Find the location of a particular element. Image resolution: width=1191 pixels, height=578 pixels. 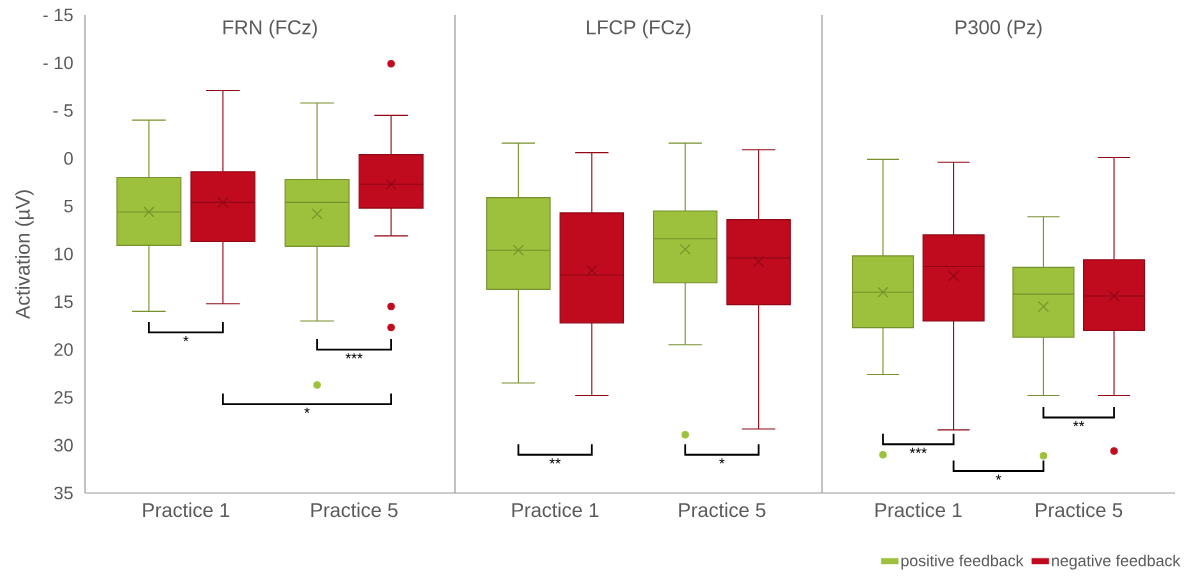

legend-label: negative feedback is located at coordinates (1116, 562).